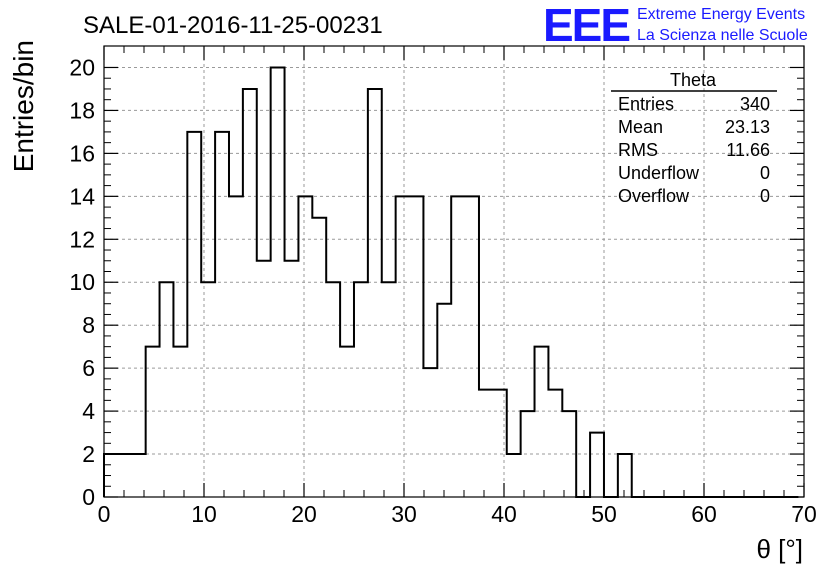 This screenshot has height=572, width=836. What do you see at coordinates (779, 549) in the screenshot?
I see `x-axis-label: θ [°]` at bounding box center [779, 549].